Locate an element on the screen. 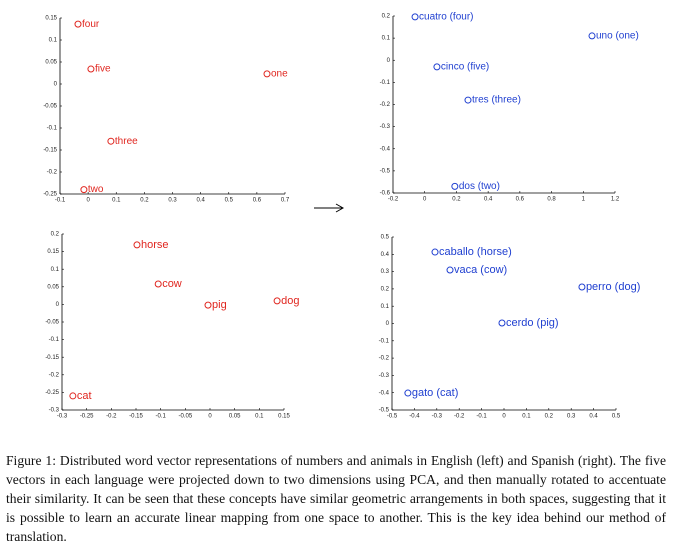 Image resolution: width=673 pixels, height=546 pixels. point-label: dog is located at coordinates (290, 301).